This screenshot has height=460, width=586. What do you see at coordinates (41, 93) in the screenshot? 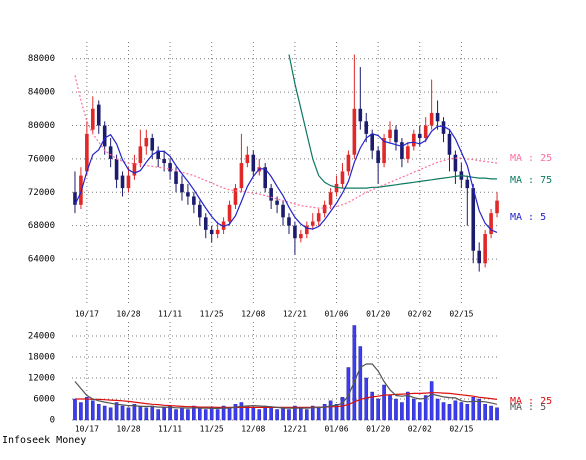
I see `y-tick-label: 84000` at bounding box center [41, 93].